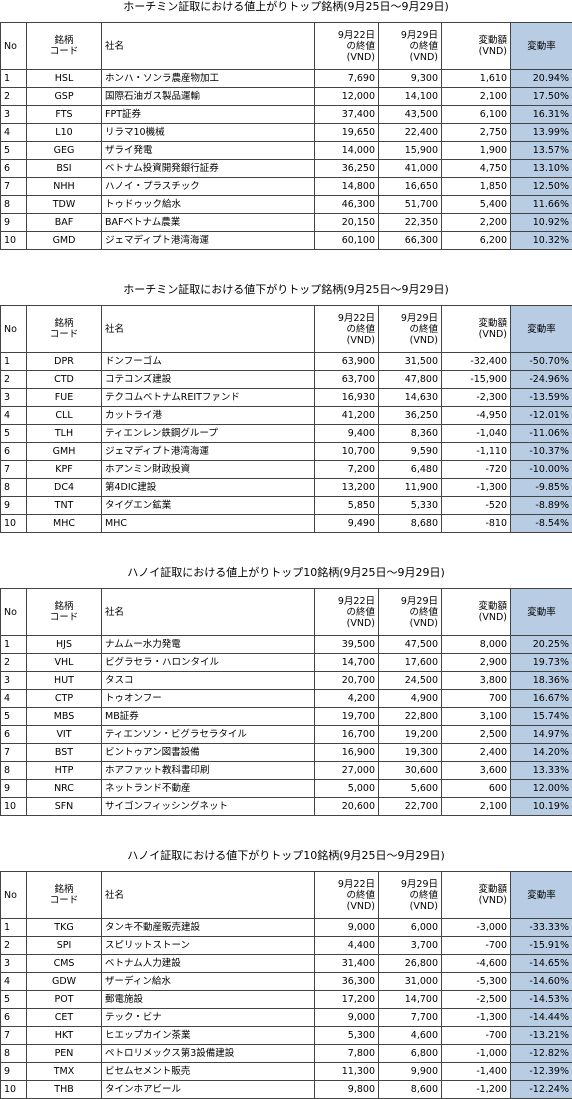 This screenshot has width=572, height=1099. Describe the element at coordinates (476, 680) in the screenshot. I see `cell: 3,800` at that location.